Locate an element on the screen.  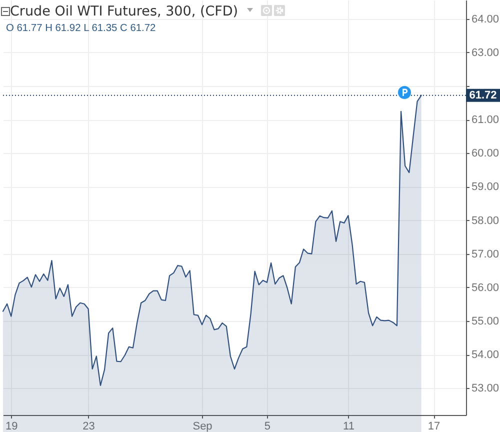
y-tick-label: 61.00 is located at coordinates (486, 120).